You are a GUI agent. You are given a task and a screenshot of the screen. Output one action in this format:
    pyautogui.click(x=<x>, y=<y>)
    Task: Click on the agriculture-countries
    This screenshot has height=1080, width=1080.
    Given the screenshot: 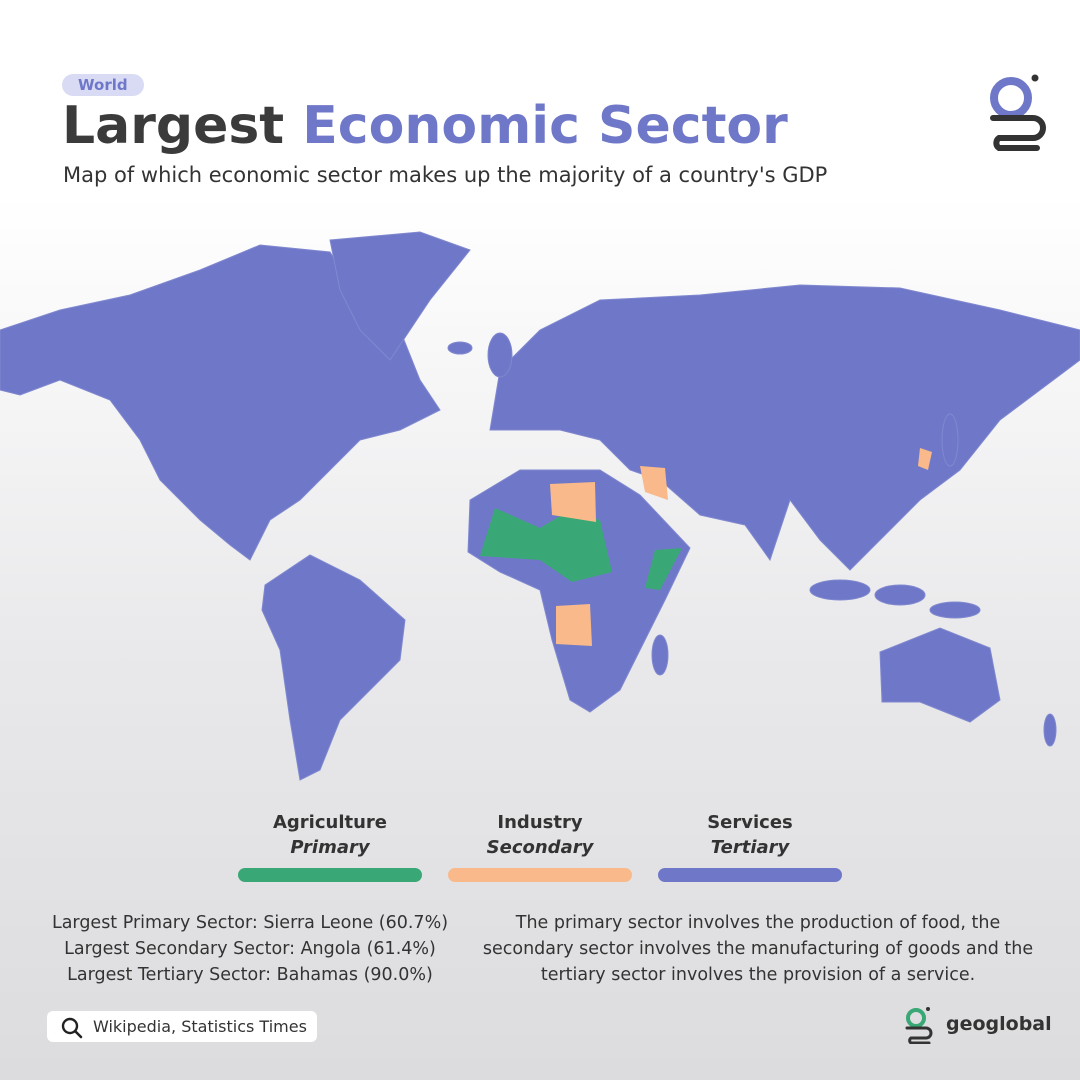 What is the action you would take?
    pyautogui.click(x=581, y=549)
    